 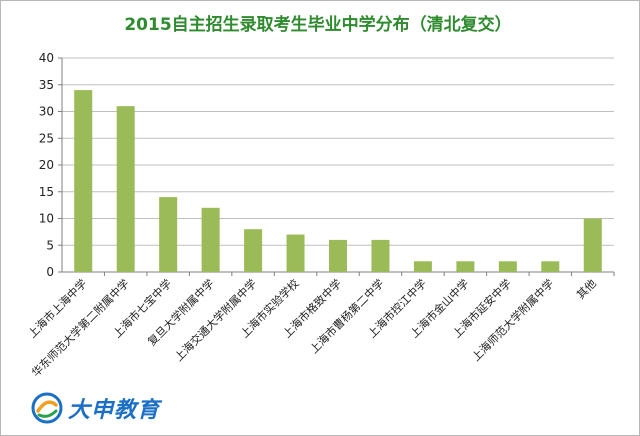 What do you see at coordinates (50, 272) in the screenshot?
I see `y-tick-label: 0` at bounding box center [50, 272].